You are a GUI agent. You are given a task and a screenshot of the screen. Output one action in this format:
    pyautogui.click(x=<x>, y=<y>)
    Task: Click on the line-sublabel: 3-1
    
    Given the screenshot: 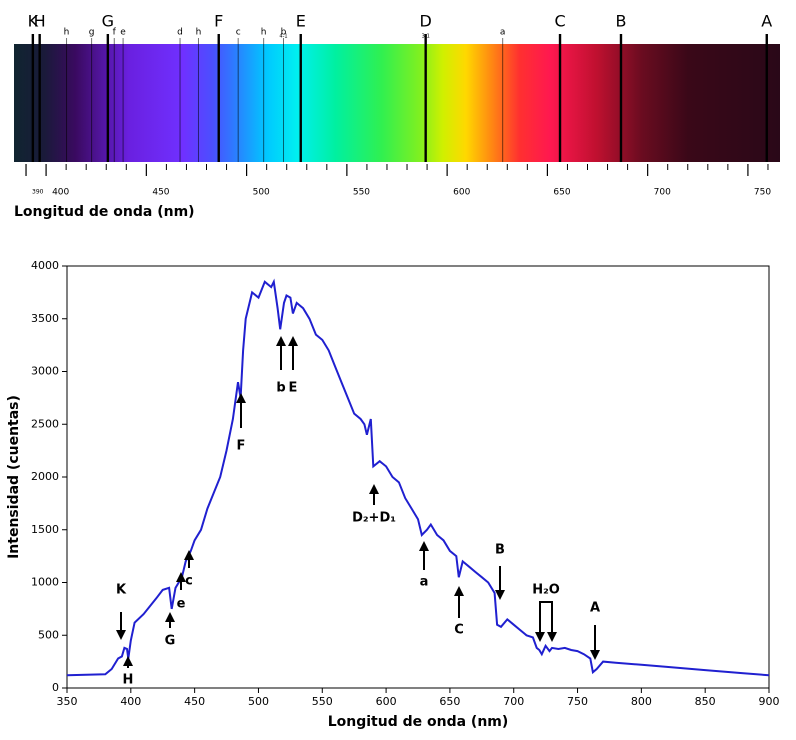 What is the action you would take?
    pyautogui.click(x=426, y=37)
    